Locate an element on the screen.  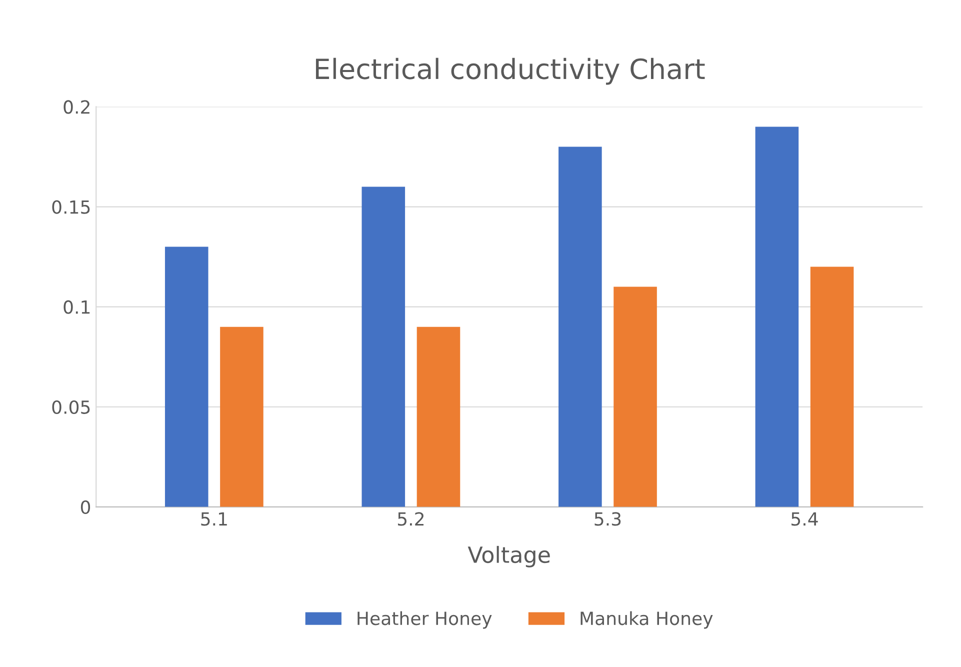
chart-title: Electrical conductivity Chart is located at coordinates (510, 71).